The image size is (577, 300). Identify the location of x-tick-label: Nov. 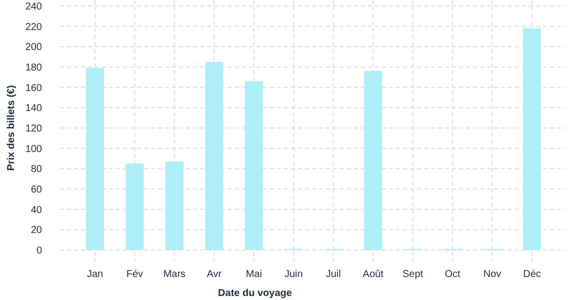
(492, 274).